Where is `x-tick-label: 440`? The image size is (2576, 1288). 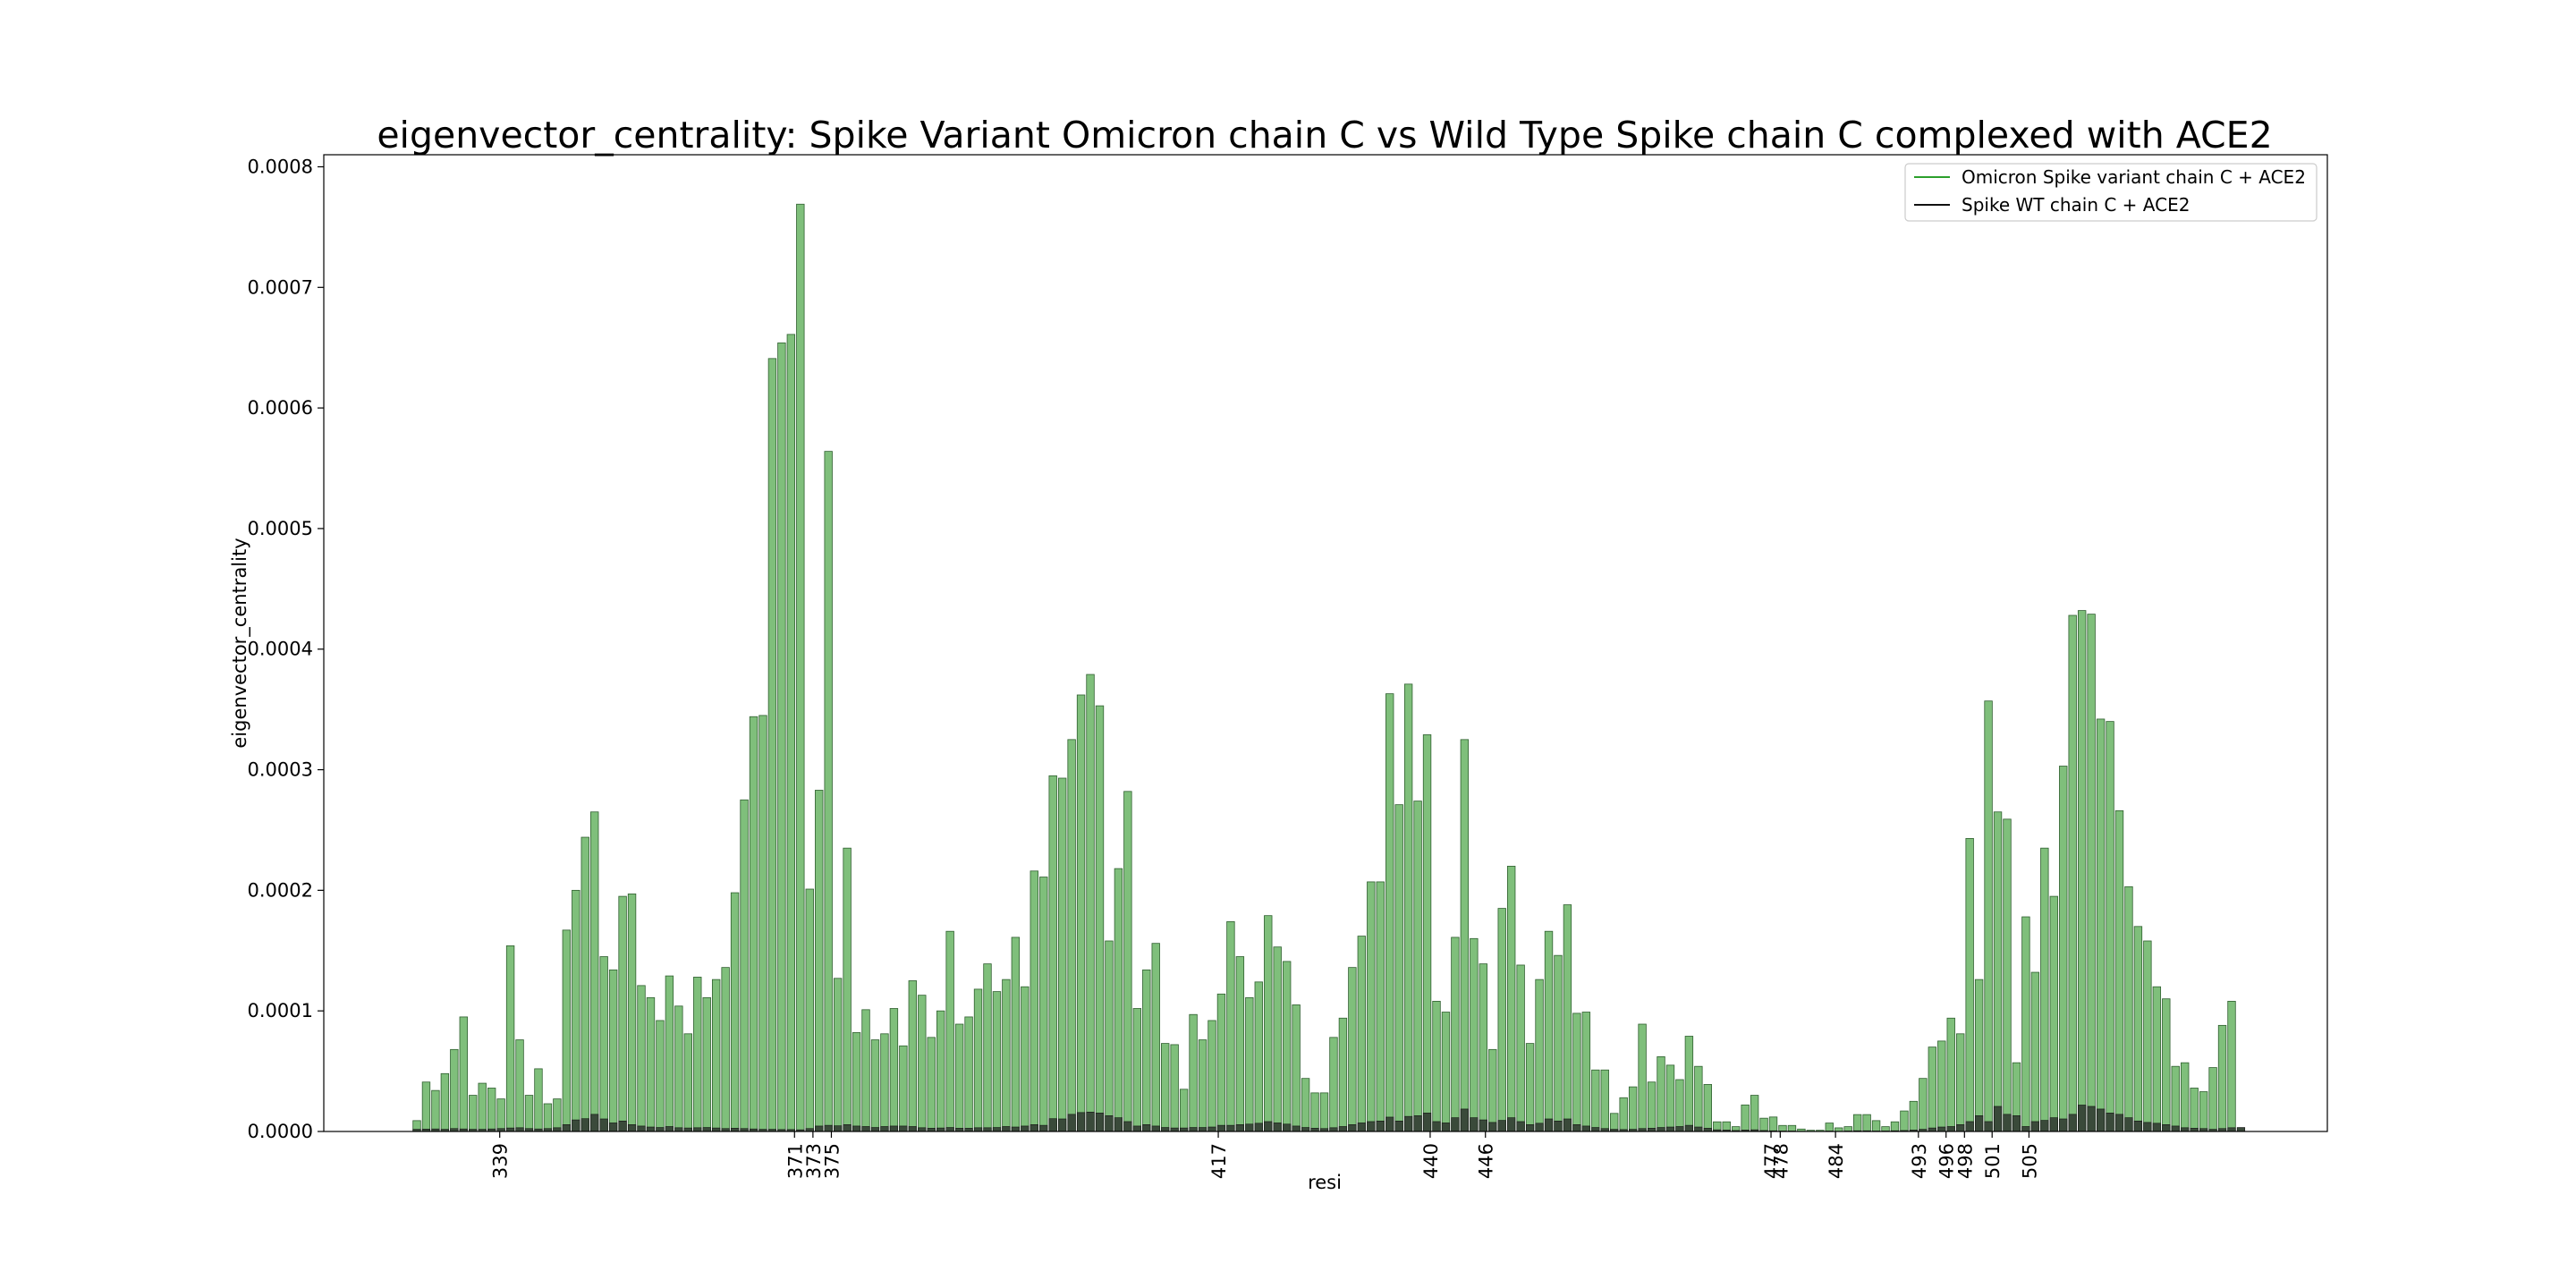 x-tick-label: 440 is located at coordinates (1431, 1161).